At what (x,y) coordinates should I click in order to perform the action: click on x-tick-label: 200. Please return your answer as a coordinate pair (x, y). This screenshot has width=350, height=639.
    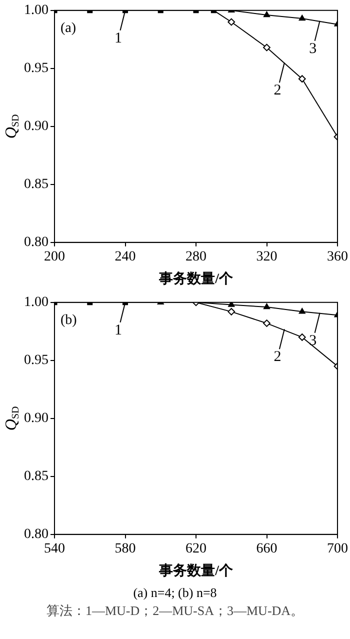
    Looking at the image, I should click on (54, 256).